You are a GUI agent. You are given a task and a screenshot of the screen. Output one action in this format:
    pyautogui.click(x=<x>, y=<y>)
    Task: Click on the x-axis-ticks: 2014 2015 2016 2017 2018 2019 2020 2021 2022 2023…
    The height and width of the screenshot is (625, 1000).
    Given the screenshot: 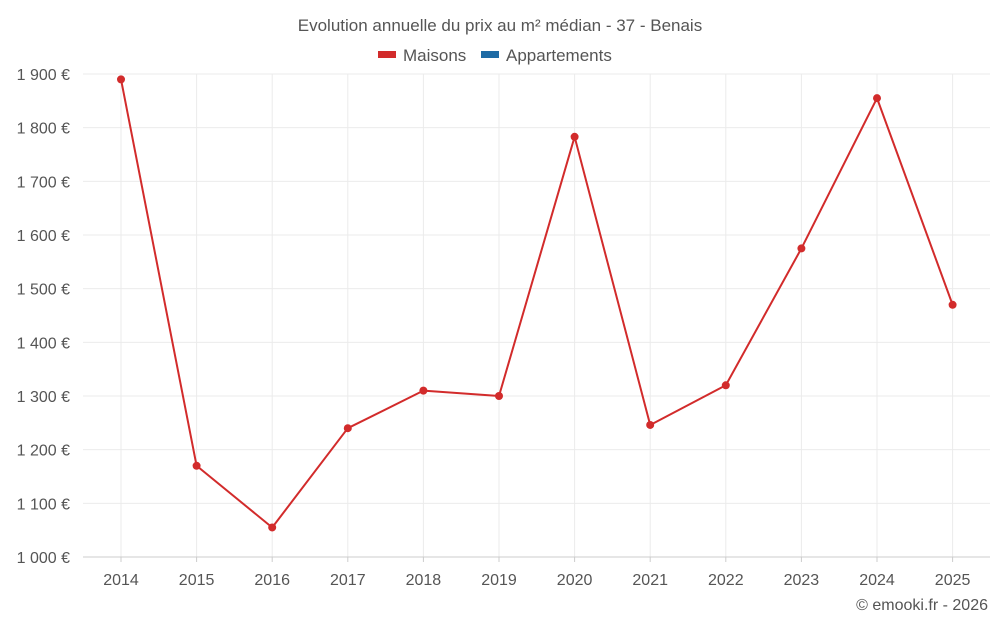 What is the action you would take?
    pyautogui.click(x=536, y=573)
    